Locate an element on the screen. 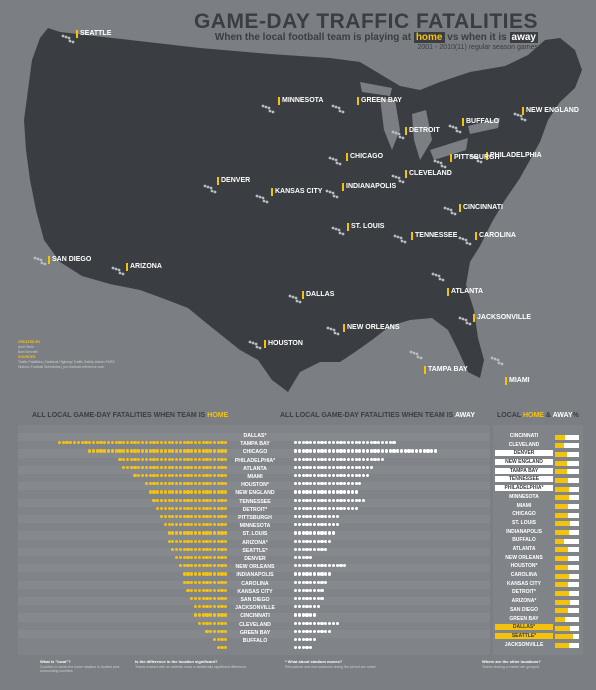  ratio-row: KANSAS CITY is located at coordinates (538, 585).